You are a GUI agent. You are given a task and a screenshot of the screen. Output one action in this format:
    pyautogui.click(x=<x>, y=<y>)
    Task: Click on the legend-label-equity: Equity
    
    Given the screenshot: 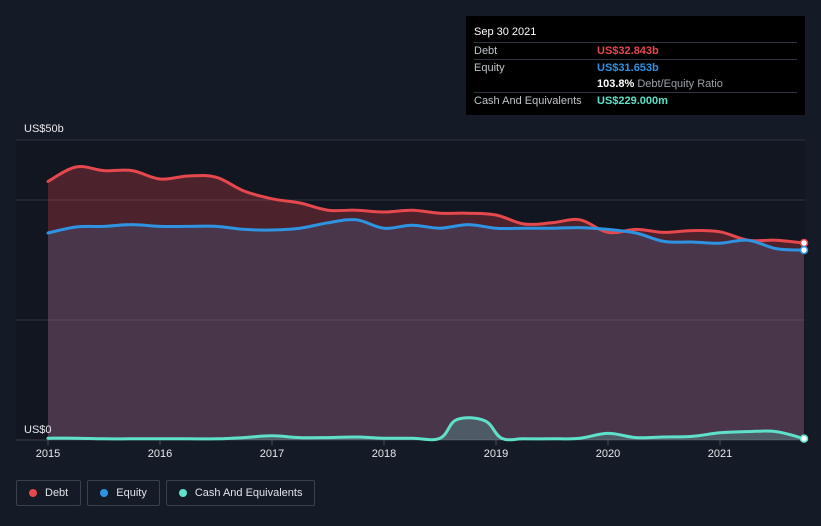 What is the action you would take?
    pyautogui.click(x=131, y=493)
    